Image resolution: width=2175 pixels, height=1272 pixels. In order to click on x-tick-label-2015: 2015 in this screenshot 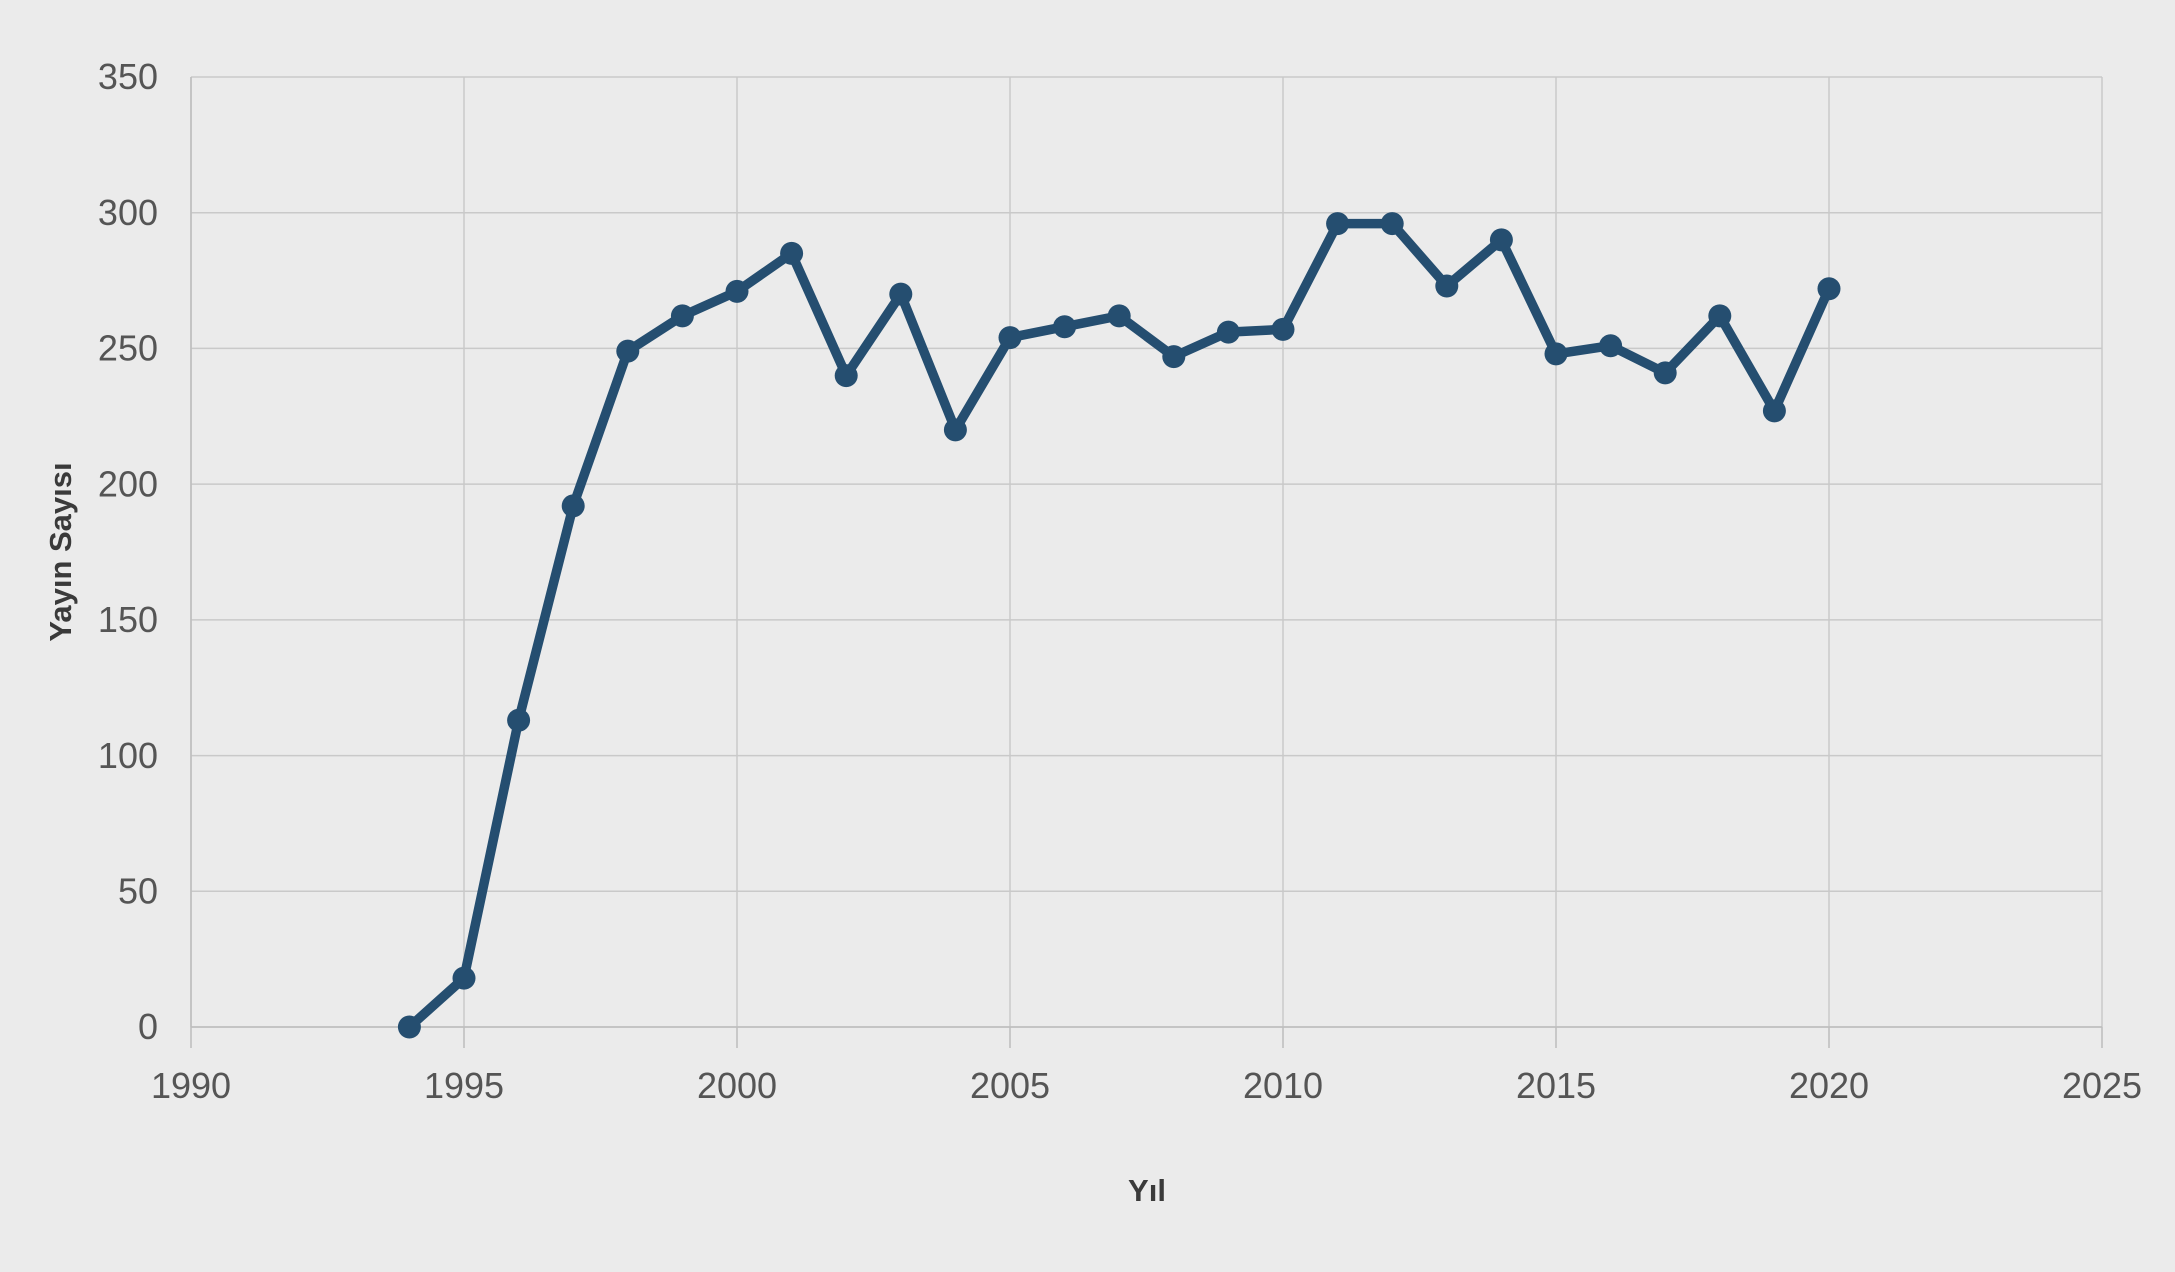, I will do `click(1556, 1085)`.